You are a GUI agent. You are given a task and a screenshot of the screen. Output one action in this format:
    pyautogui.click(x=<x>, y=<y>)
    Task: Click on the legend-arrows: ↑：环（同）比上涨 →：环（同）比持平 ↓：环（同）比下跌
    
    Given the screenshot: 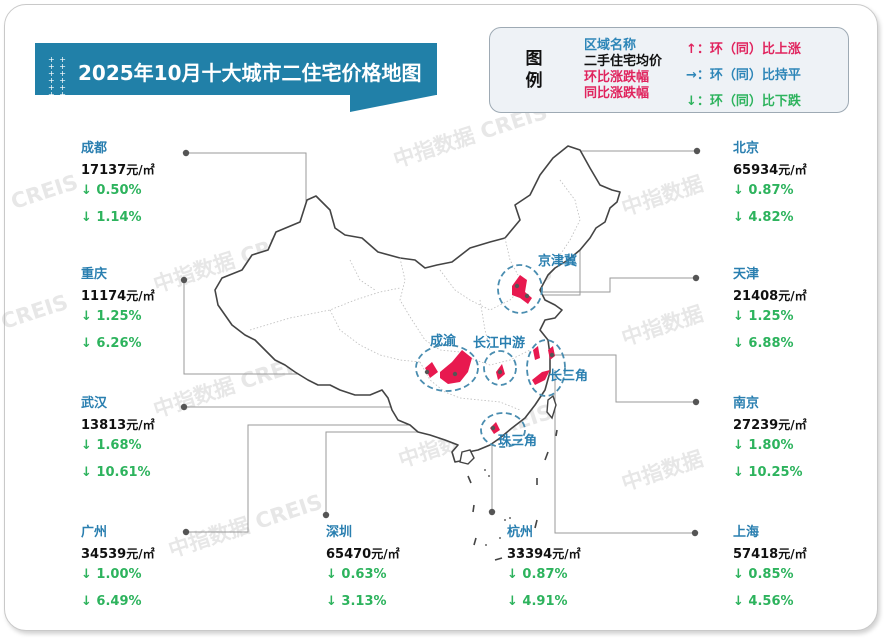 What is the action you would take?
    pyautogui.click(x=743, y=77)
    